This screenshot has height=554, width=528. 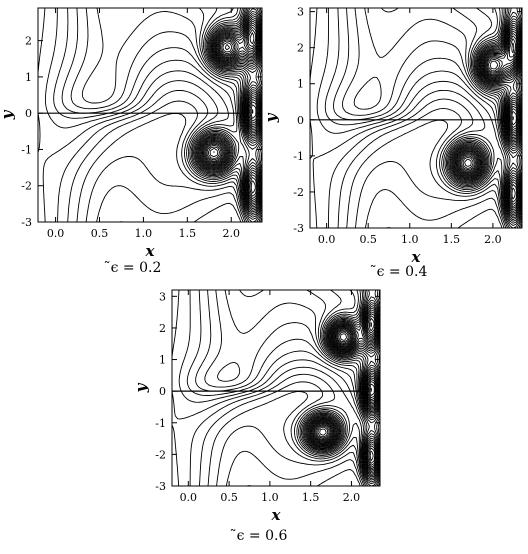 What do you see at coordinates (133, 268) in the screenshot?
I see `panel-caption: ̃ϵ = 0.2` at bounding box center [133, 268].